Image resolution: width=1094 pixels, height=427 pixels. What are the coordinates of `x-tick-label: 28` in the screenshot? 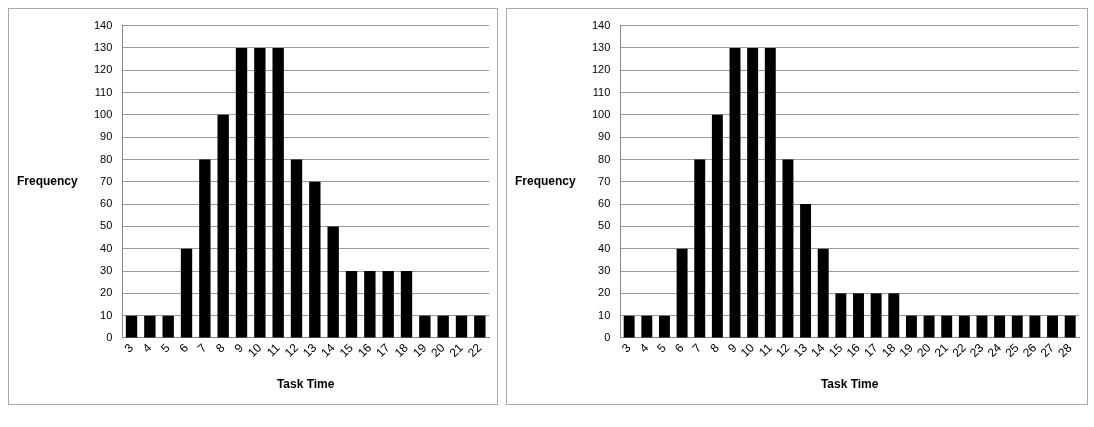 It's located at (1065, 350).